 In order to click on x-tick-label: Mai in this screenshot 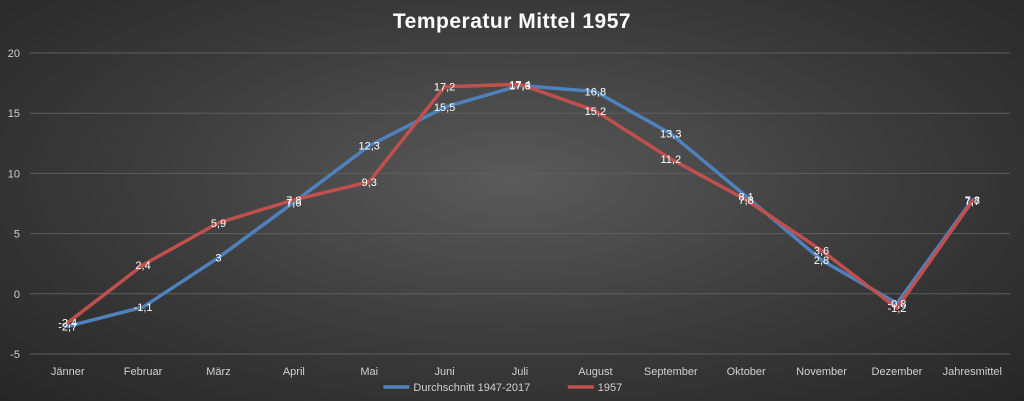, I will do `click(369, 372)`.